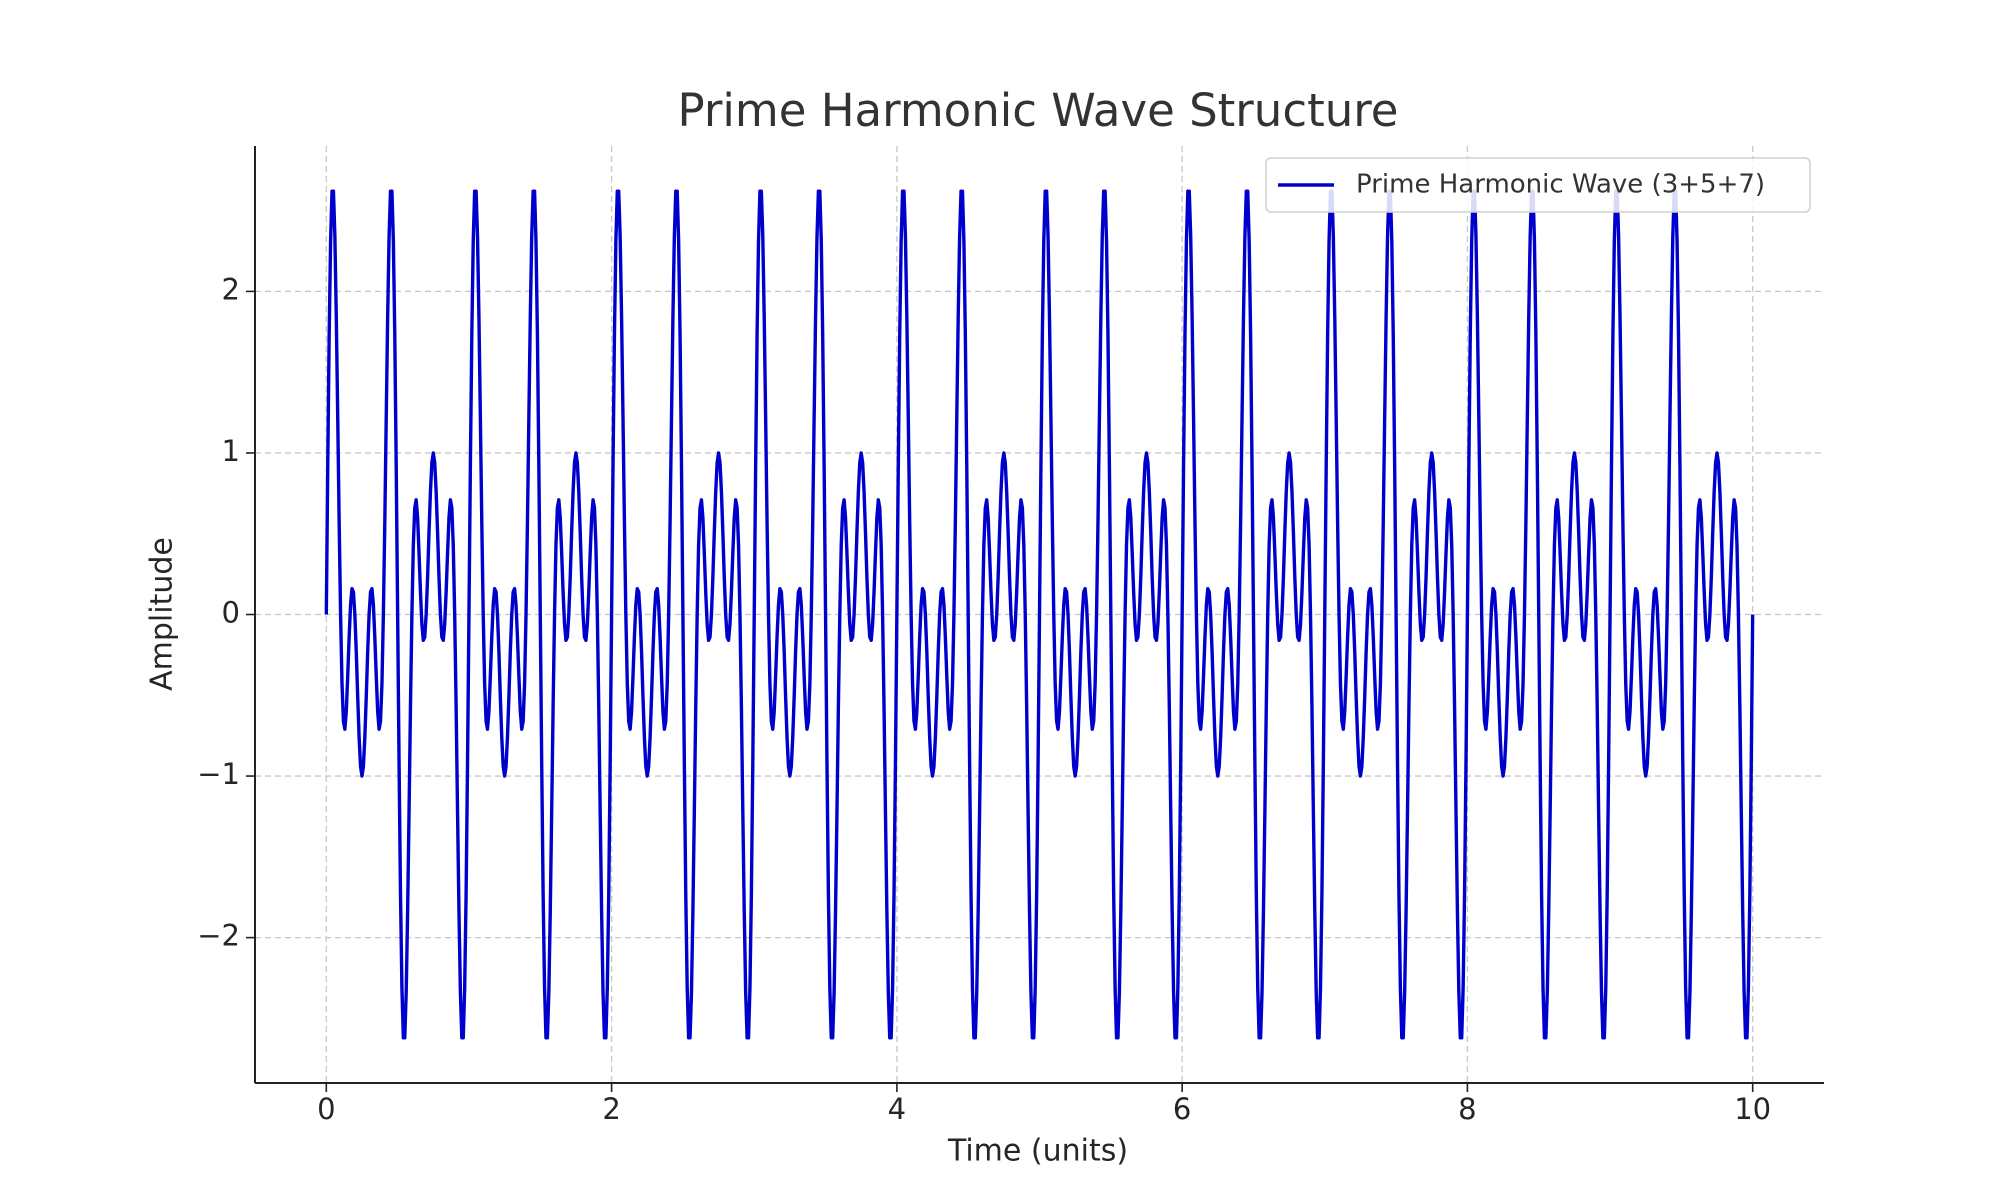 This screenshot has height=1200, width=2000. What do you see at coordinates (218, 936) in the screenshot?
I see `y-tick-label: −2` at bounding box center [218, 936].